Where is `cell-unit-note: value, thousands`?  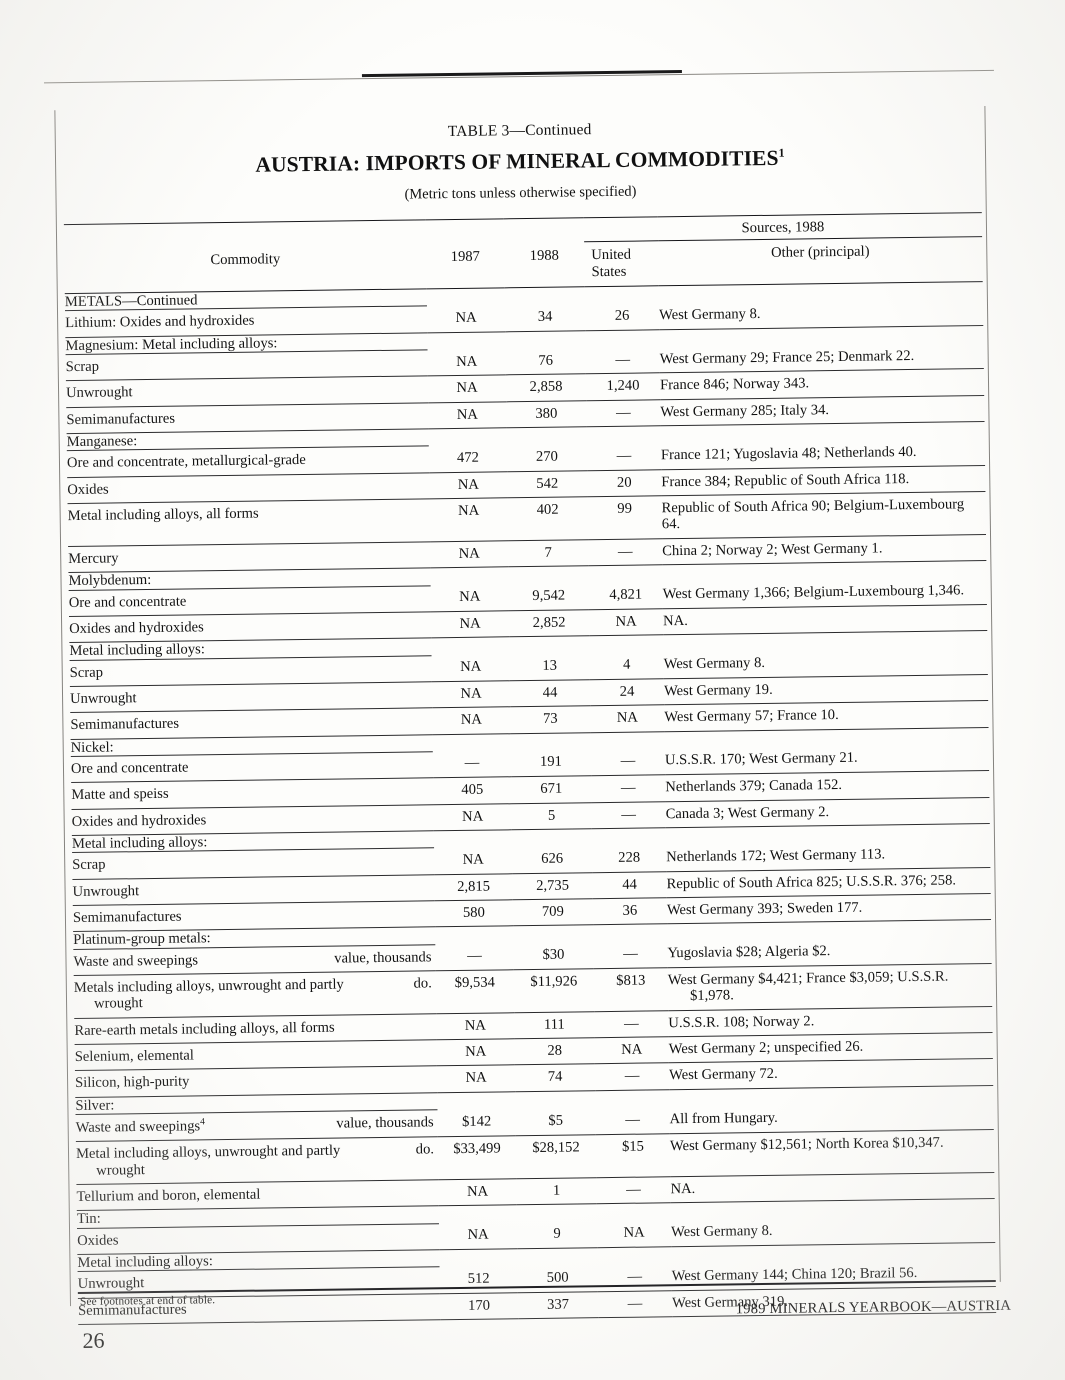
cell-unit-note: value, thousands is located at coordinates (385, 1123).